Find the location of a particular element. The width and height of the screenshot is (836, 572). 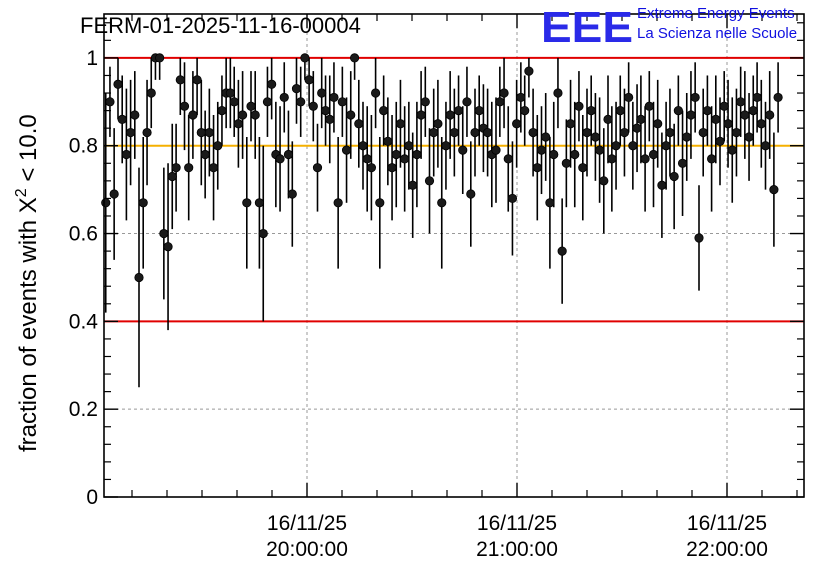

y-tick-label: 0.8 is located at coordinates (83, 146).